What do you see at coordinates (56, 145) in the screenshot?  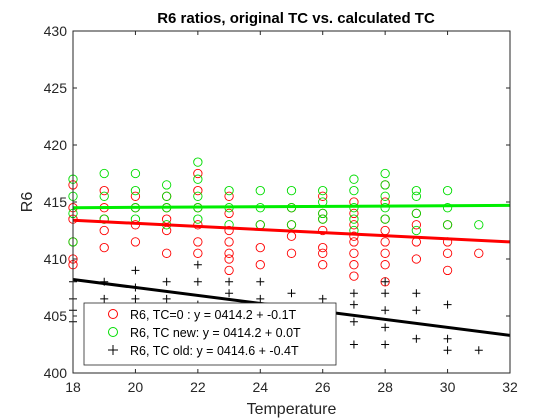 I see `y-tick-label: 420` at bounding box center [56, 145].